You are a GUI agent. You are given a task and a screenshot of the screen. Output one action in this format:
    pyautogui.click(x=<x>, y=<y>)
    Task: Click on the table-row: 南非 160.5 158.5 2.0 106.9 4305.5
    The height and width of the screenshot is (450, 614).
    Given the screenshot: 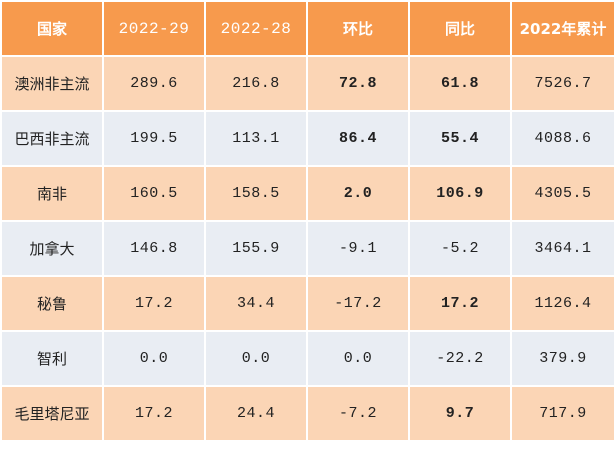 What is the action you would take?
    pyautogui.click(x=308, y=193)
    